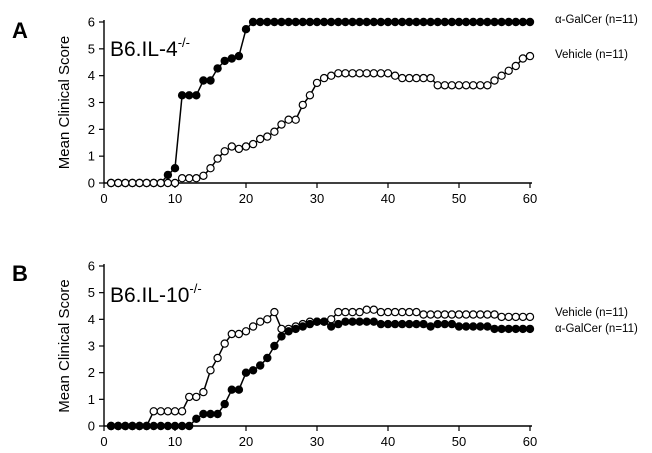  Describe the element at coordinates (184, 42) in the screenshot. I see `panel-a-strain-superscript: -/-` at that location.